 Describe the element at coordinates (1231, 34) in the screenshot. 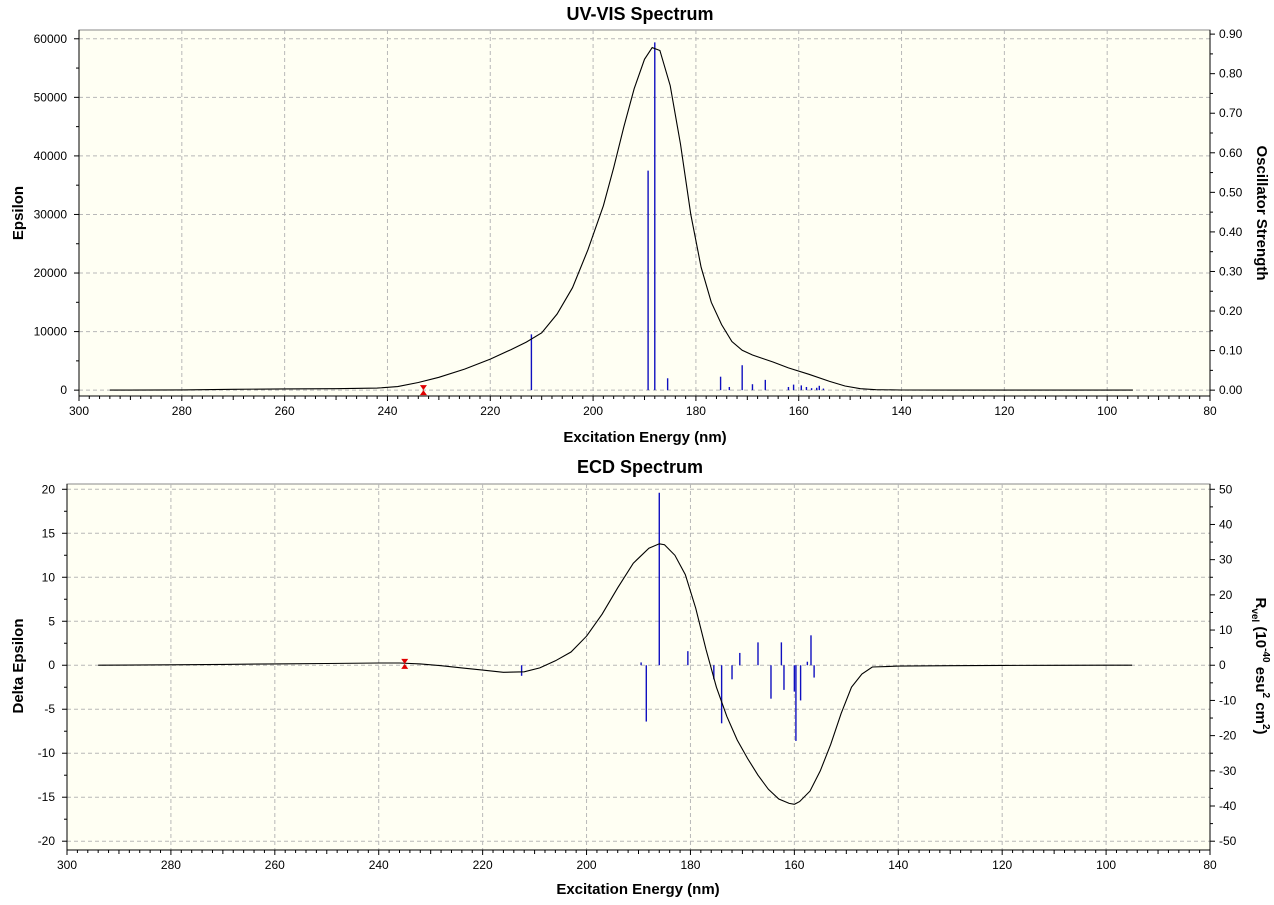

I see `uv-y2-tick-label: 0.90` at that location.